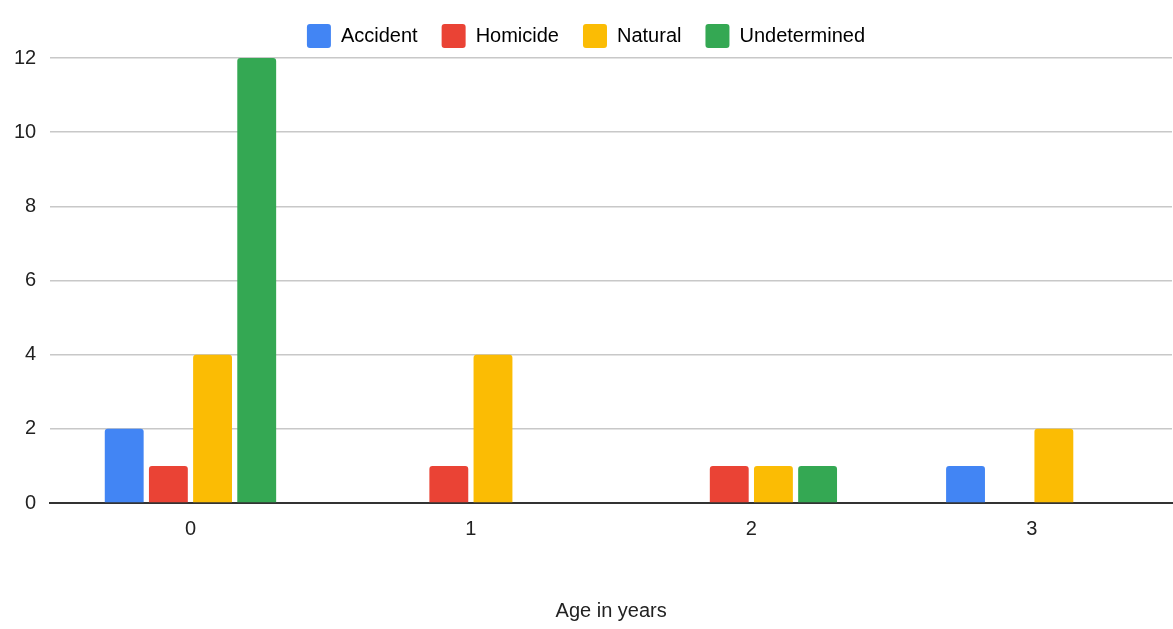  Describe the element at coordinates (751, 527) in the screenshot. I see `x-tick-label: 2` at that location.